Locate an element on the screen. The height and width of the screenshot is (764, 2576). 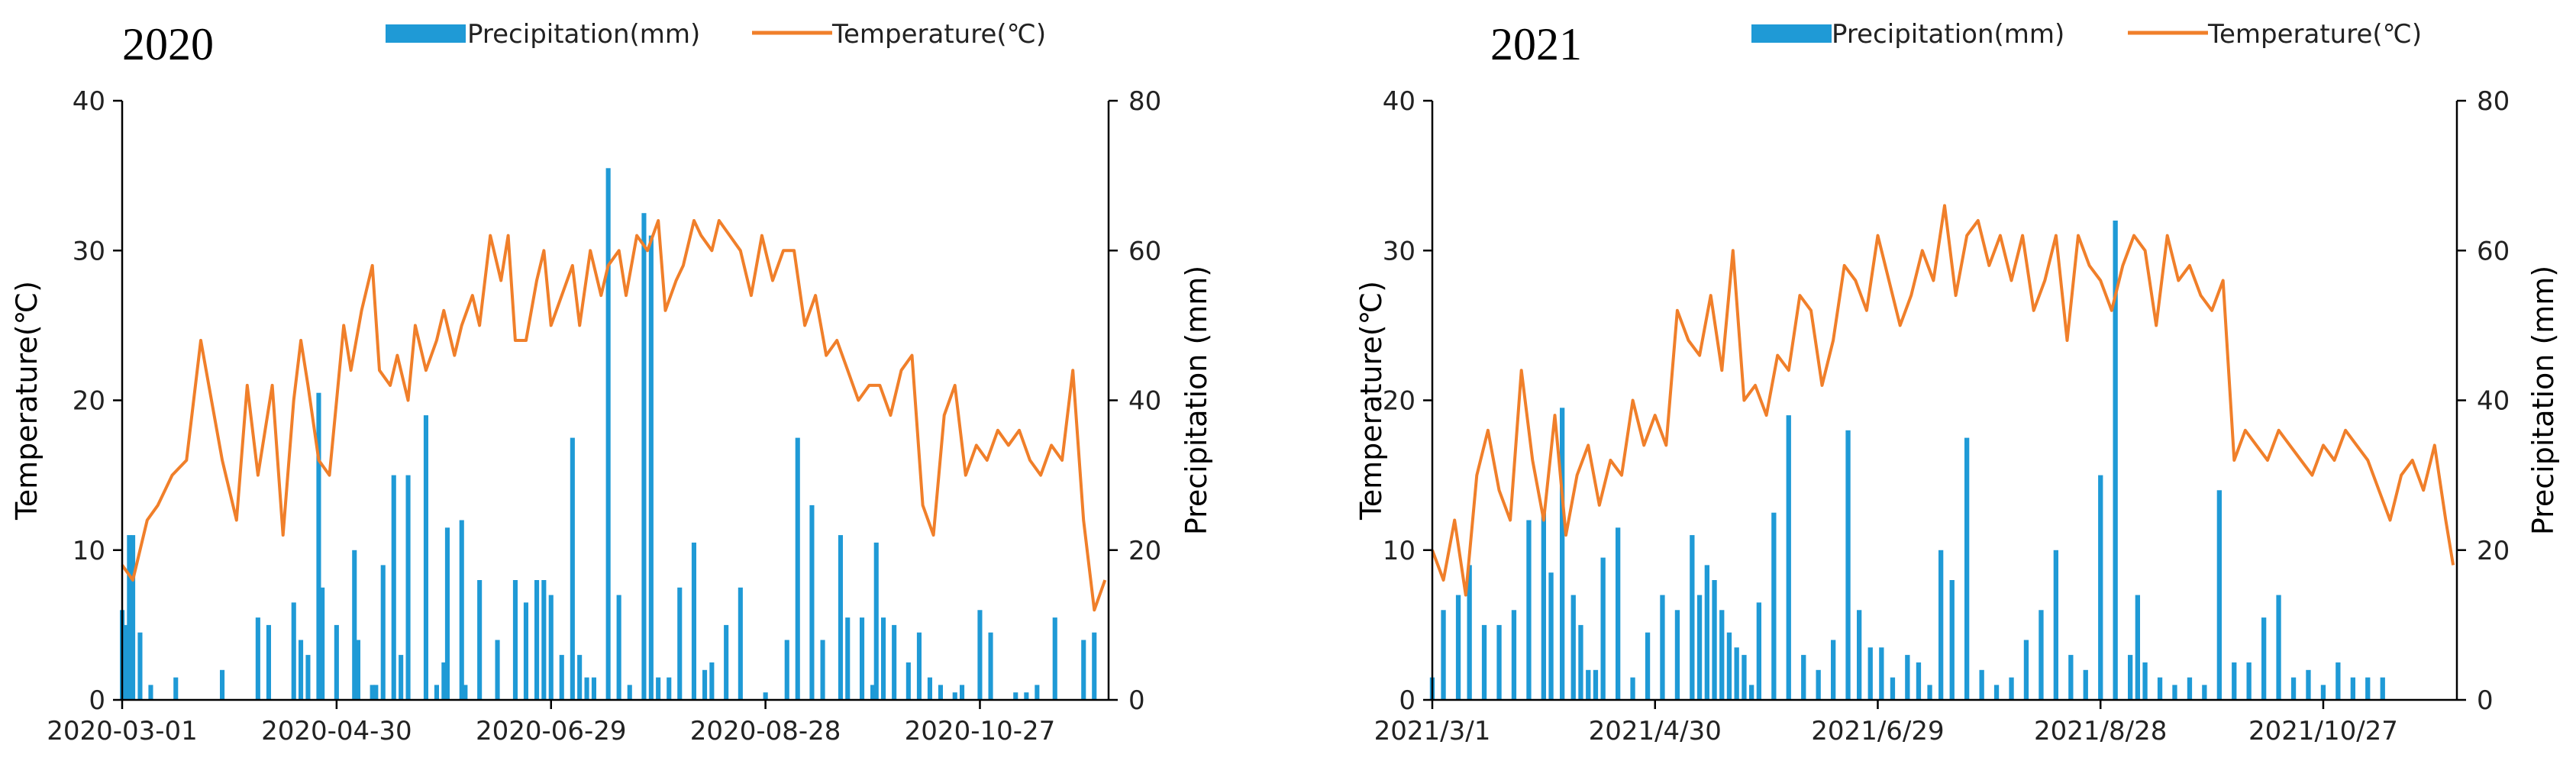
y-right-tick-label-2020-2: 40 is located at coordinates (1144, 401).